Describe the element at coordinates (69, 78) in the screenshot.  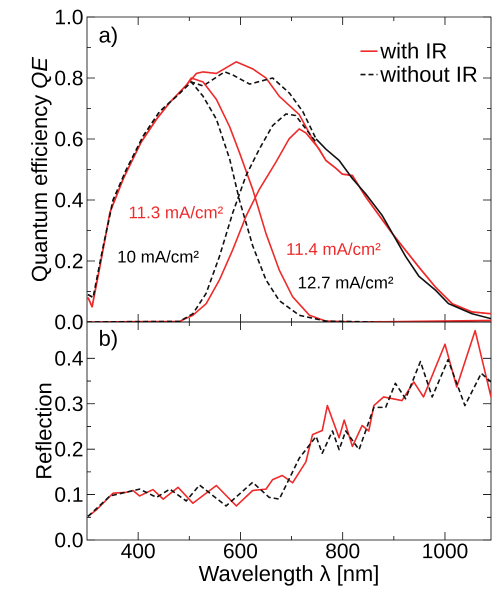
I see `y-tick-label: 0.8` at that location.